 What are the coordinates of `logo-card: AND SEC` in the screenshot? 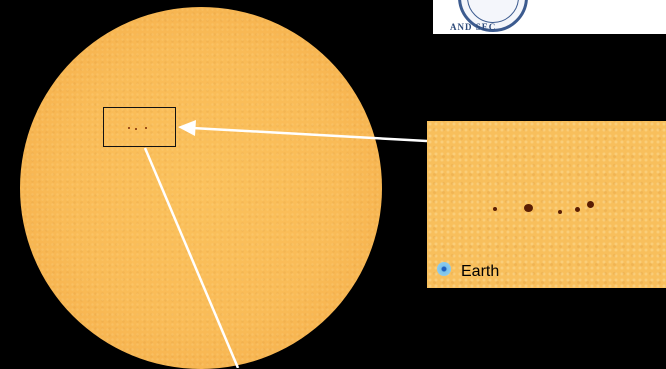 It's located at (549, 17).